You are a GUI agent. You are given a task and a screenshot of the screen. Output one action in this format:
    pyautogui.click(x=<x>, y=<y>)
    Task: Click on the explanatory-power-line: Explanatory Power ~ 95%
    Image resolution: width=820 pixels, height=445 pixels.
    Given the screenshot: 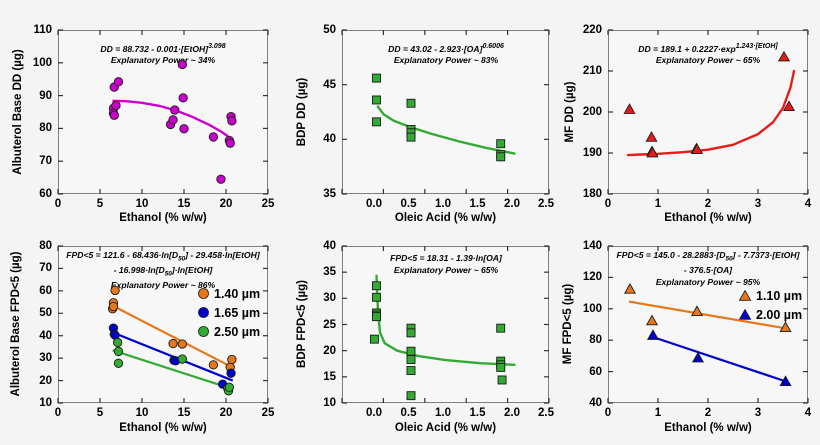 What is the action you would take?
    pyautogui.click(x=708, y=281)
    